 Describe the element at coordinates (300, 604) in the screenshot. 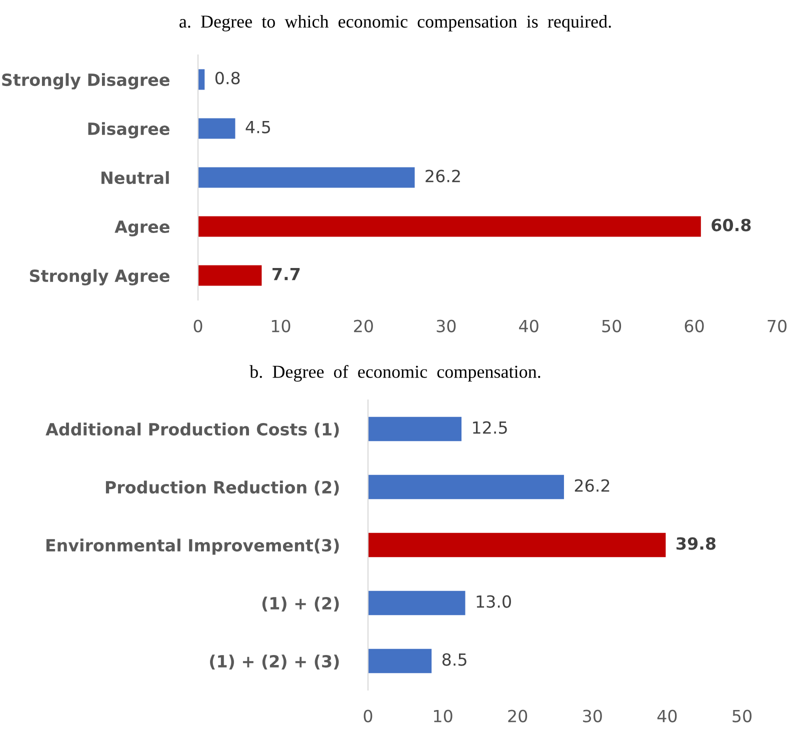

I see `y-tick-label: (1) + (2)` at that location.